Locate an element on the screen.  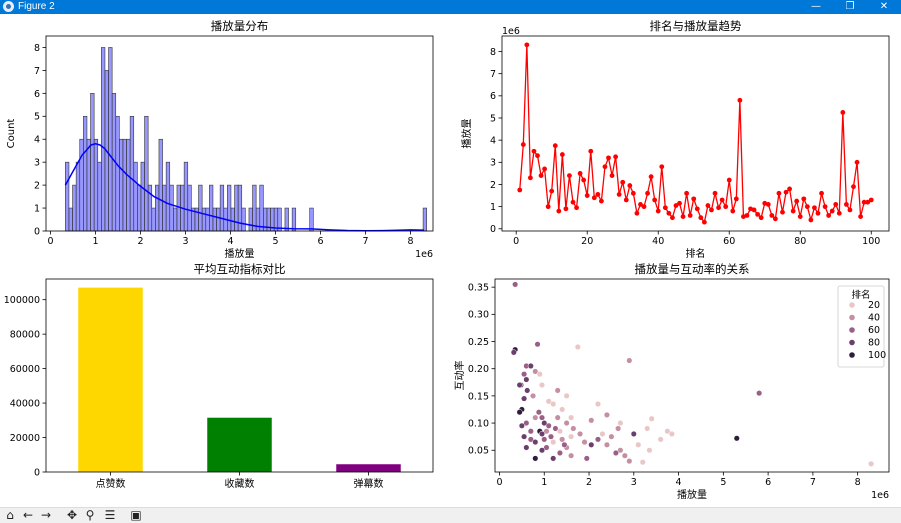
hist-xtick-label: 1 is located at coordinates (95, 241).